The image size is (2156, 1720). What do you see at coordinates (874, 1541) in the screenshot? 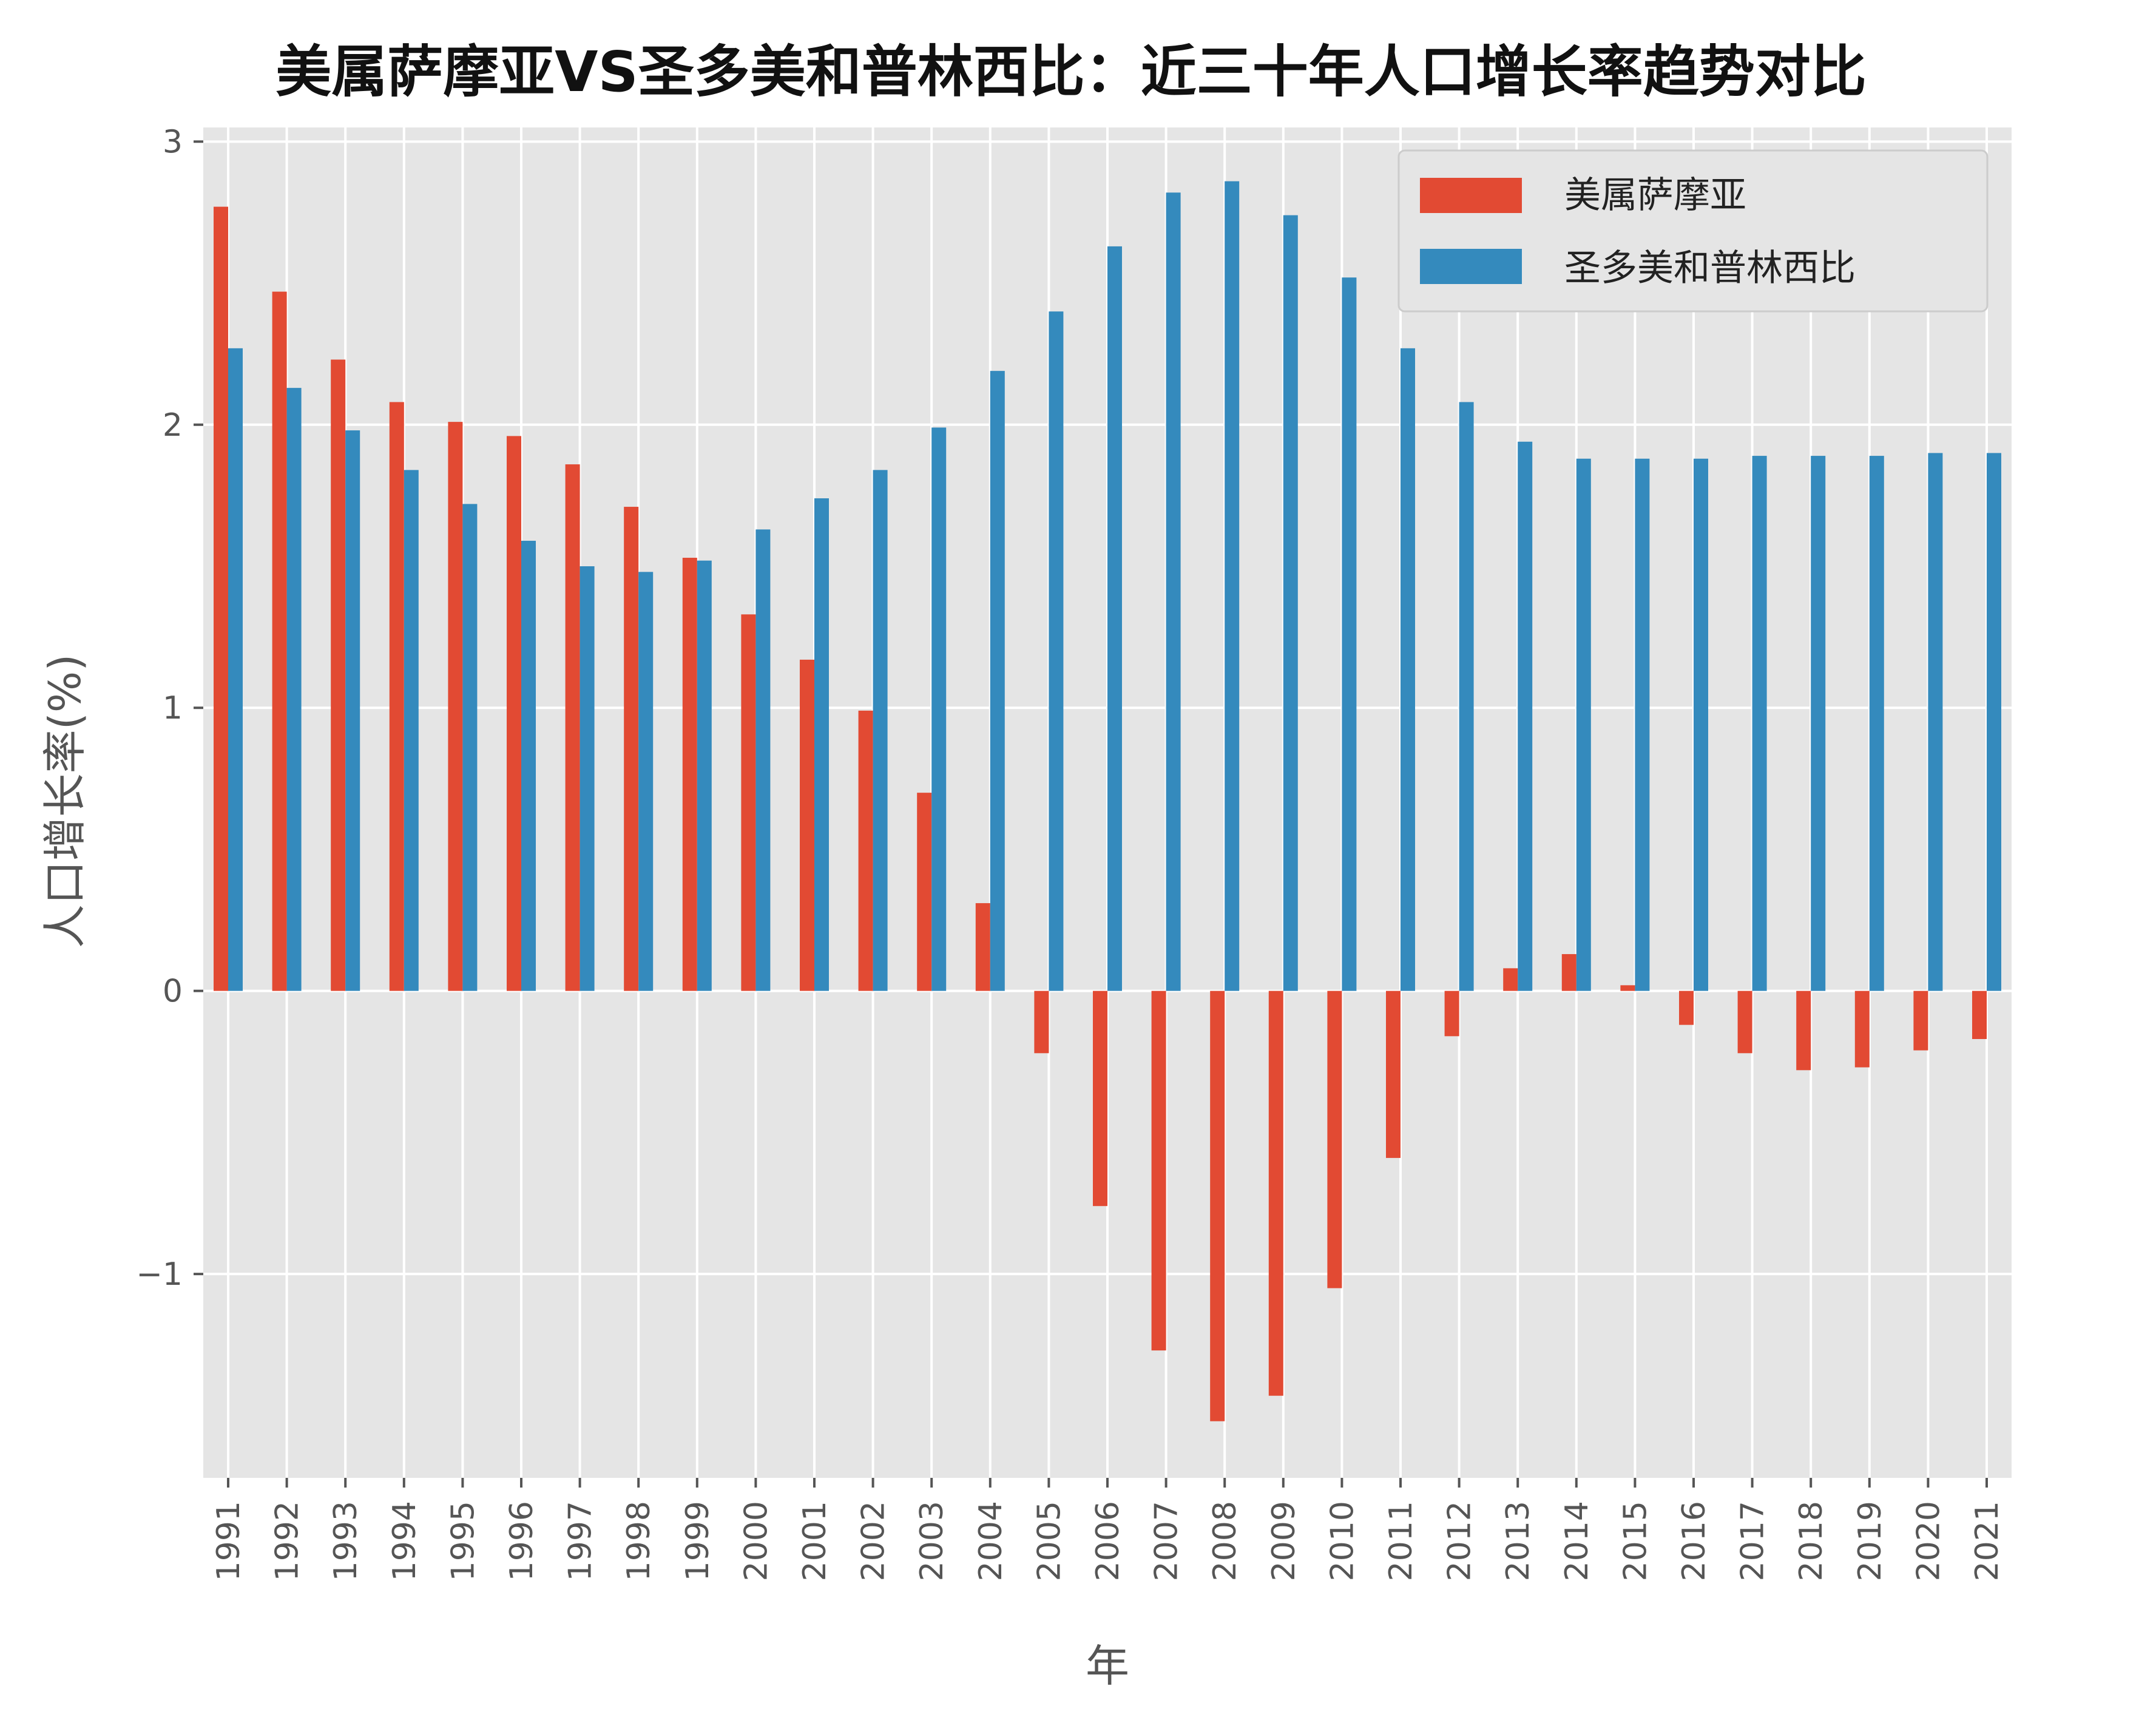
I see `x-tick-label: 2002` at bounding box center [874, 1541].